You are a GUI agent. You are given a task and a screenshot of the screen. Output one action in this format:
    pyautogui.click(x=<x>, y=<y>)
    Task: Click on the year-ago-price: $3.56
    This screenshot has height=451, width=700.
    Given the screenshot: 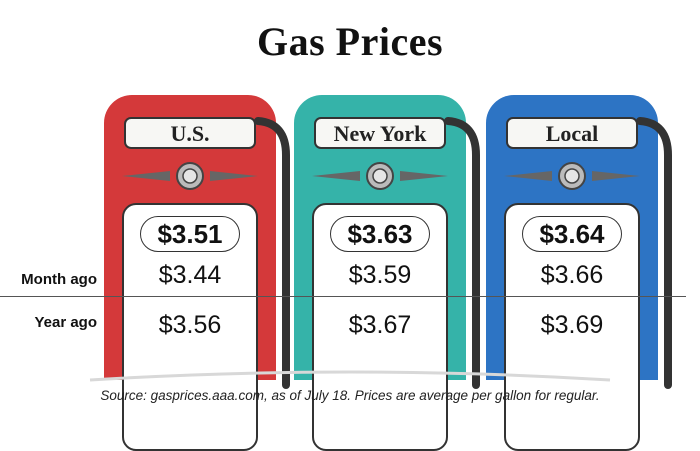 What is the action you would take?
    pyautogui.click(x=190, y=325)
    